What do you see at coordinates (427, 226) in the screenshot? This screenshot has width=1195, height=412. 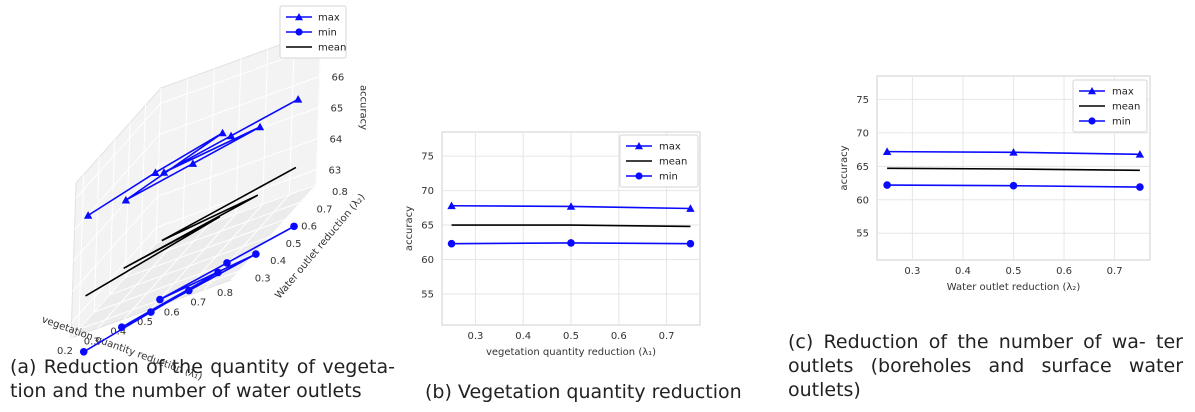 I see `y-tick-label: 65` at bounding box center [427, 226].